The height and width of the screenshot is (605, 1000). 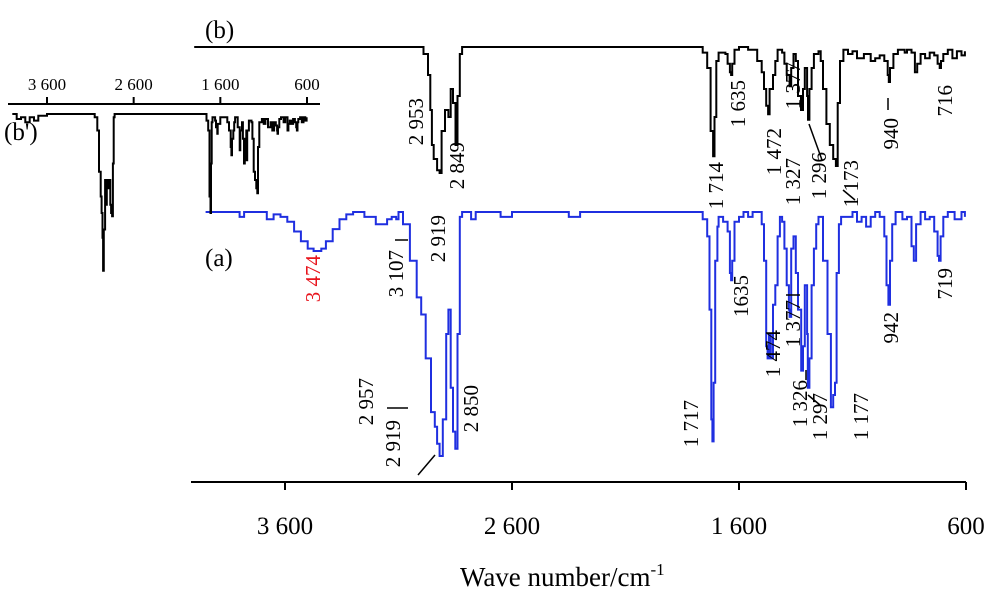 What do you see at coordinates (220, 84) in the screenshot?
I see `inset-x-tick-label: 1 600` at bounding box center [220, 84].